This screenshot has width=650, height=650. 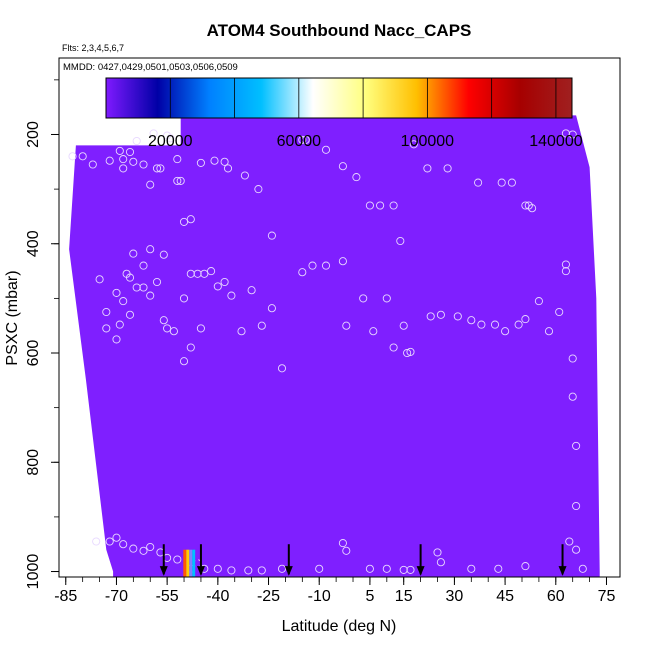 I want to click on y-tick-label: 1000, so click(x=33, y=572).